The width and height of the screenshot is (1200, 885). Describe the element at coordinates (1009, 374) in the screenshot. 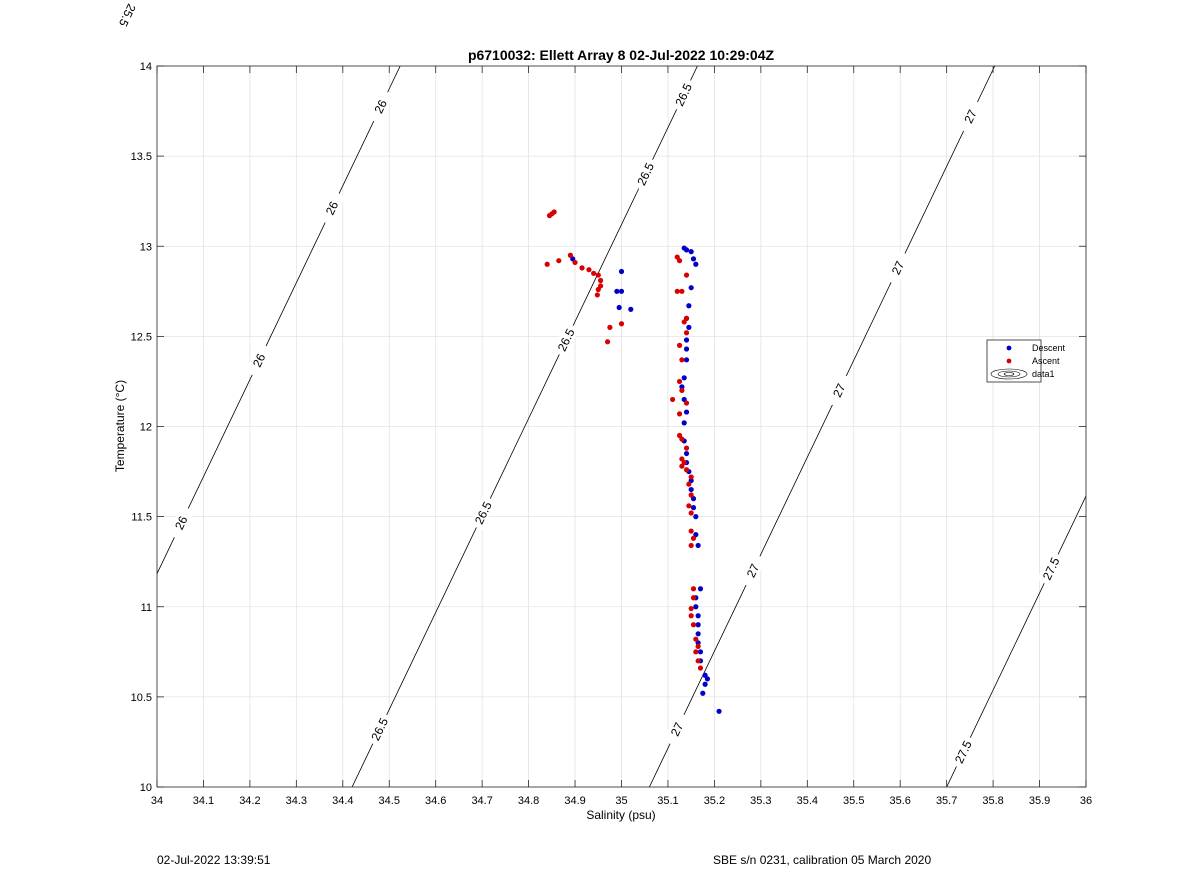

I see `legend-contour-marker-inner` at that location.